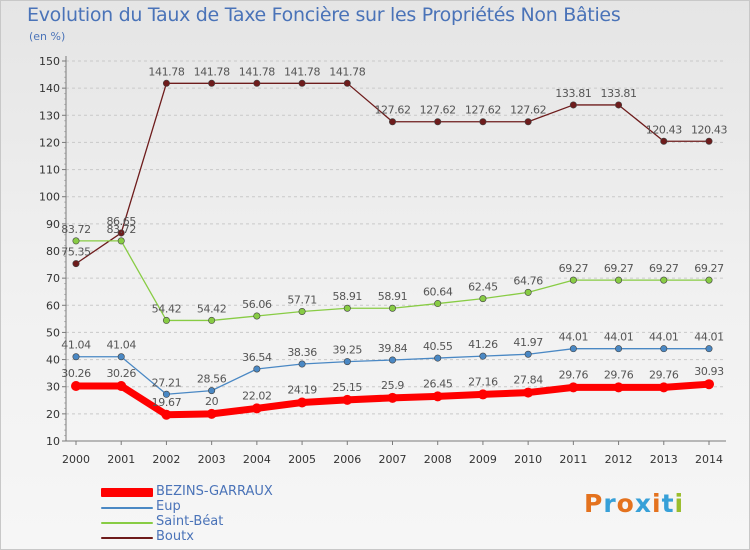 Image resolution: width=750 pixels, height=550 pixels. I want to click on x-tick-label: 2000, so click(76, 459).